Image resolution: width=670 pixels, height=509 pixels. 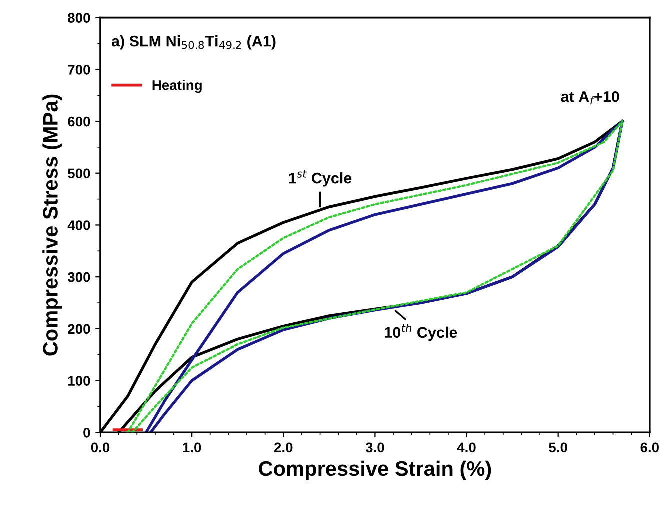 What do you see at coordinates (320, 178) in the screenshot?
I see `annotation: 1$^{st}$ Cycle` at bounding box center [320, 178].